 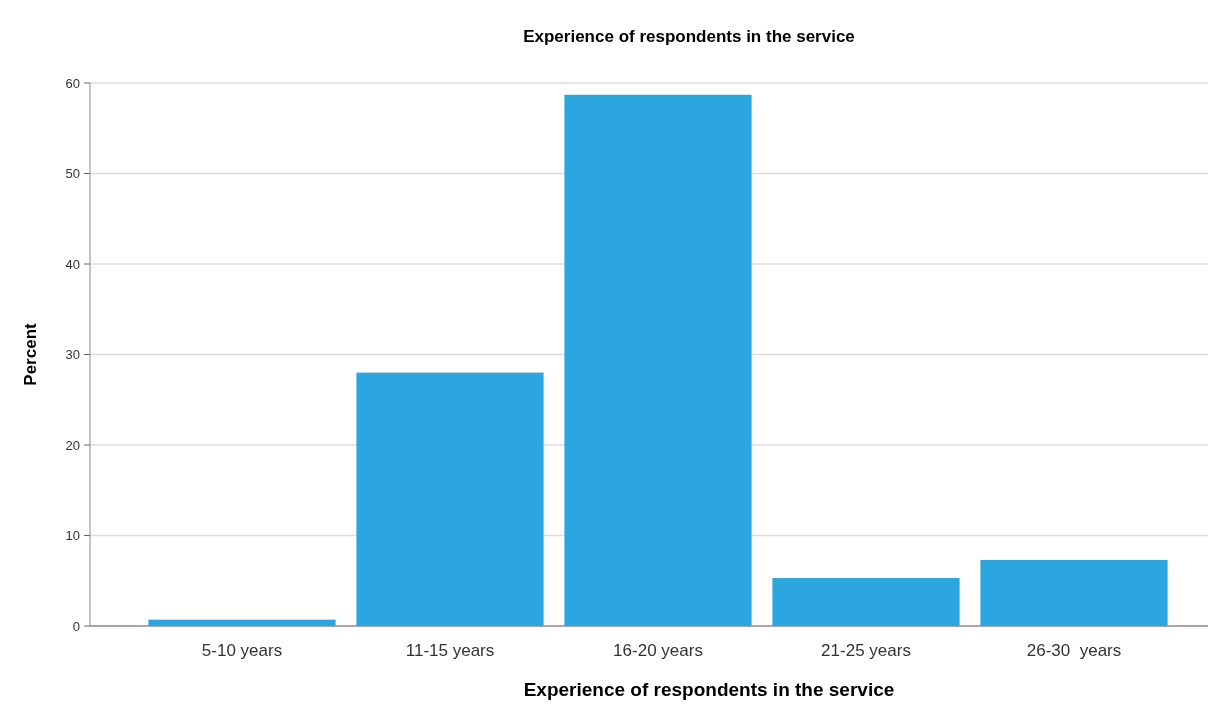 I want to click on x-tick-label: 5-10 years, so click(x=242, y=650).